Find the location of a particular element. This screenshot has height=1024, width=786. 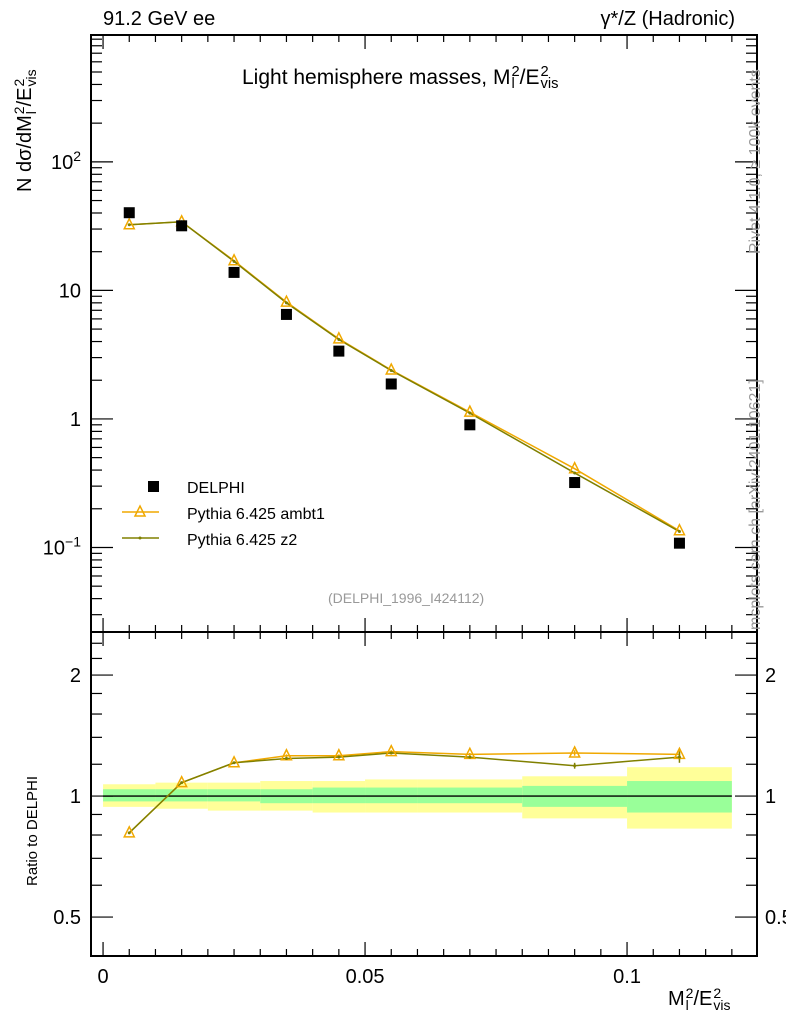

x-tick-label: 0 is located at coordinates (102, 977).